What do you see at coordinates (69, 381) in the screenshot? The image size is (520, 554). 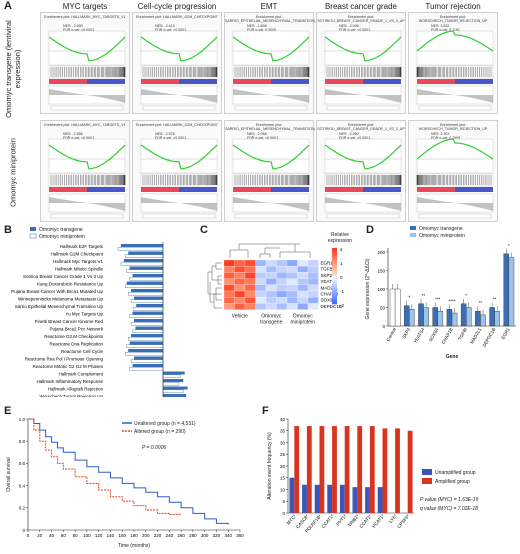 I see `pathway-label: Hallmark Inflammatory Response` at bounding box center [69, 381].